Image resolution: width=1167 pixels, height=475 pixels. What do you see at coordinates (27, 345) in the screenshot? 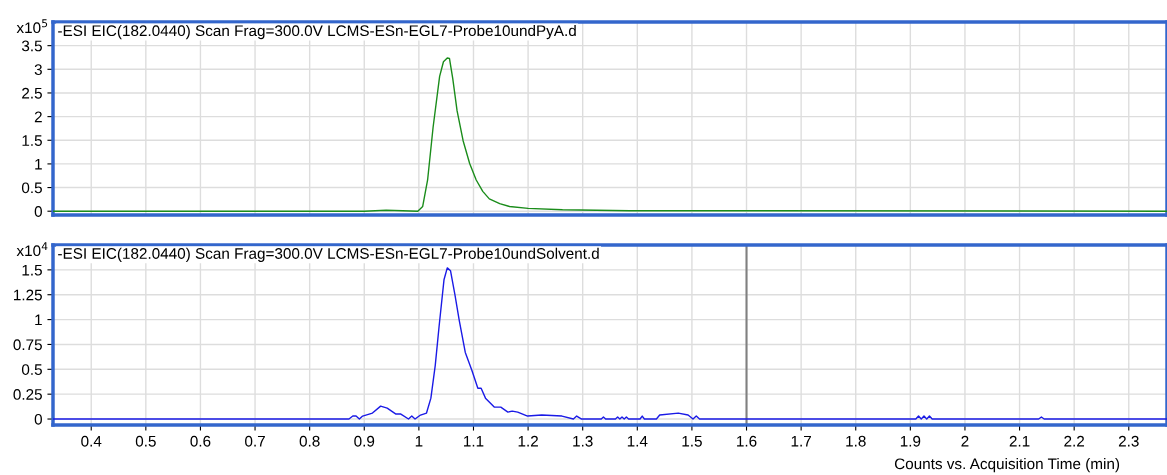
I see `y-tick-label: 0.75` at bounding box center [27, 345].